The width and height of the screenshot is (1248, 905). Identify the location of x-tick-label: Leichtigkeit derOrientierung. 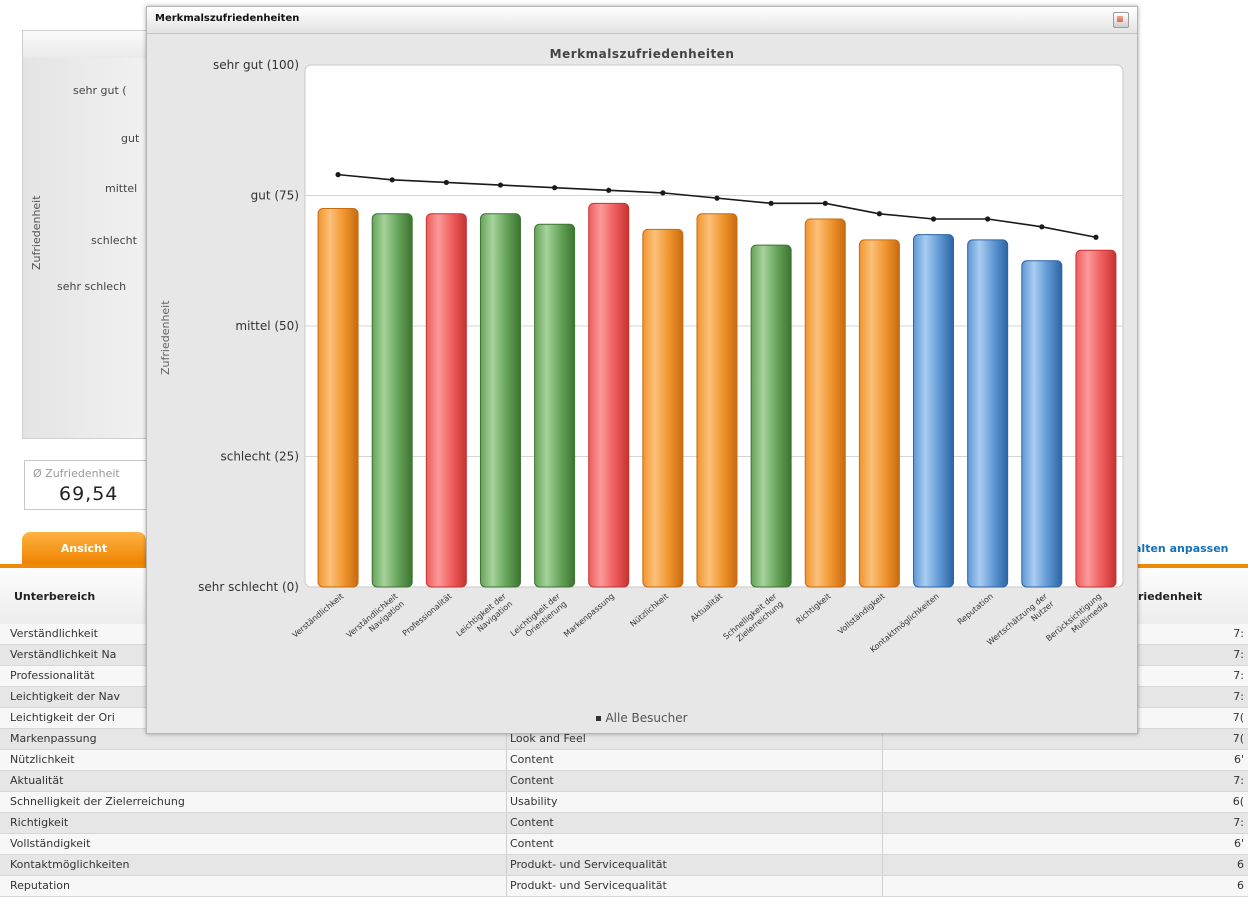
(539, 618).